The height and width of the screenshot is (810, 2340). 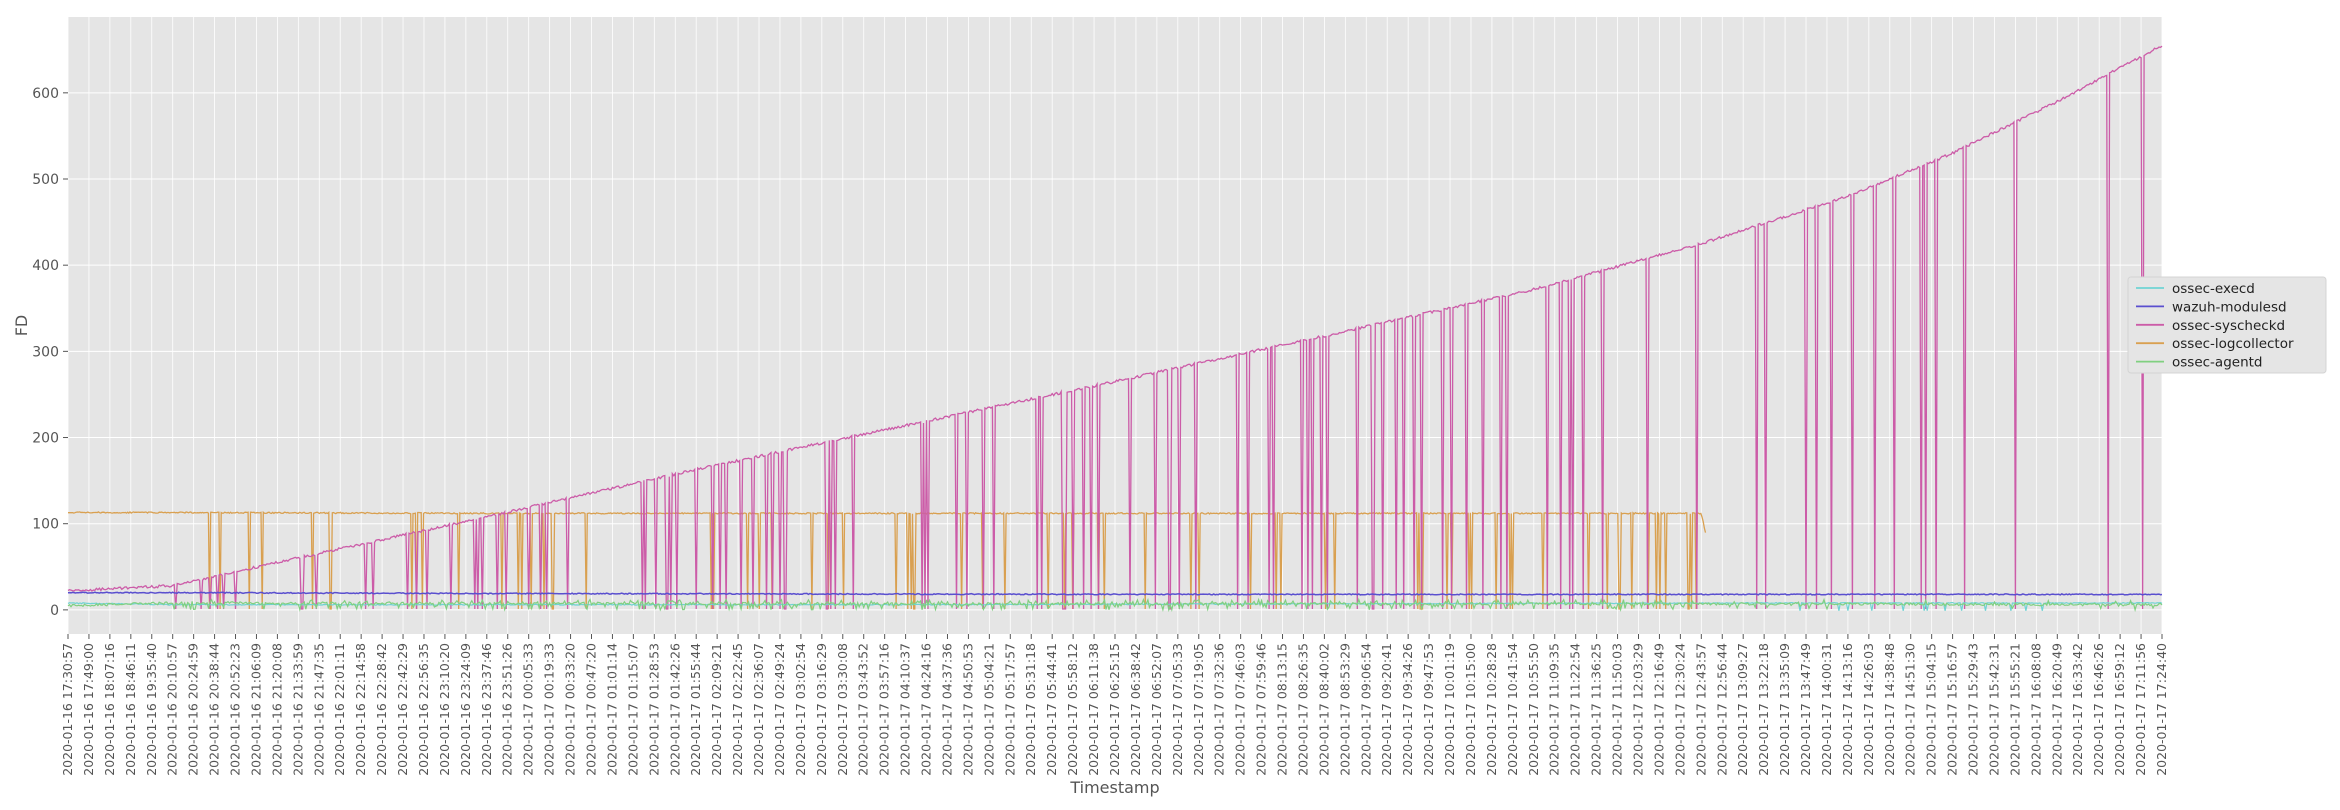 I want to click on x-tick-label: 2020-01-16 21:06:09, so click(x=255, y=709).